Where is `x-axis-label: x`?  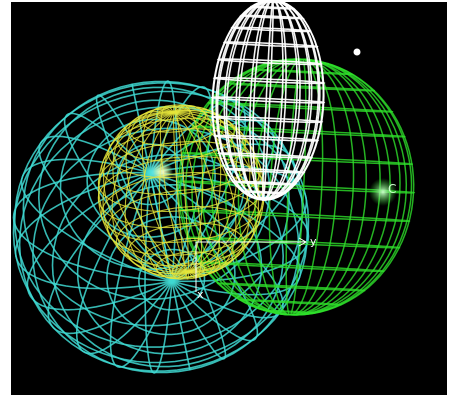
x-axis-label: x is located at coordinates (200, 294).